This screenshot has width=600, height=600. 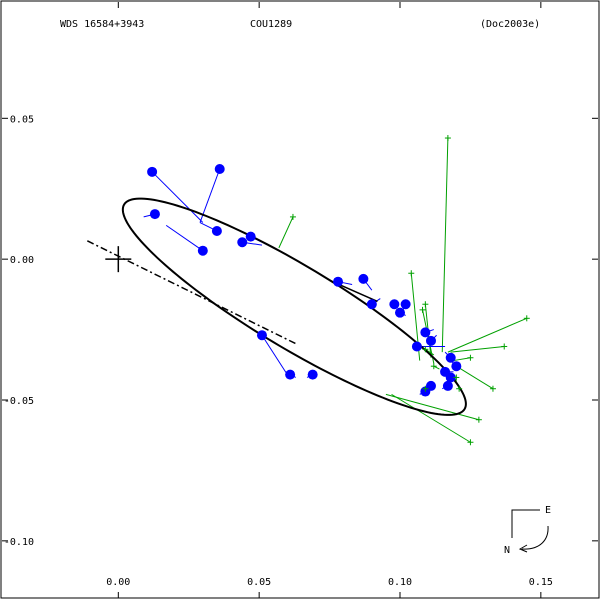 What do you see at coordinates (535, 537) in the screenshot?
I see `compass-rotation-arrow` at bounding box center [535, 537].